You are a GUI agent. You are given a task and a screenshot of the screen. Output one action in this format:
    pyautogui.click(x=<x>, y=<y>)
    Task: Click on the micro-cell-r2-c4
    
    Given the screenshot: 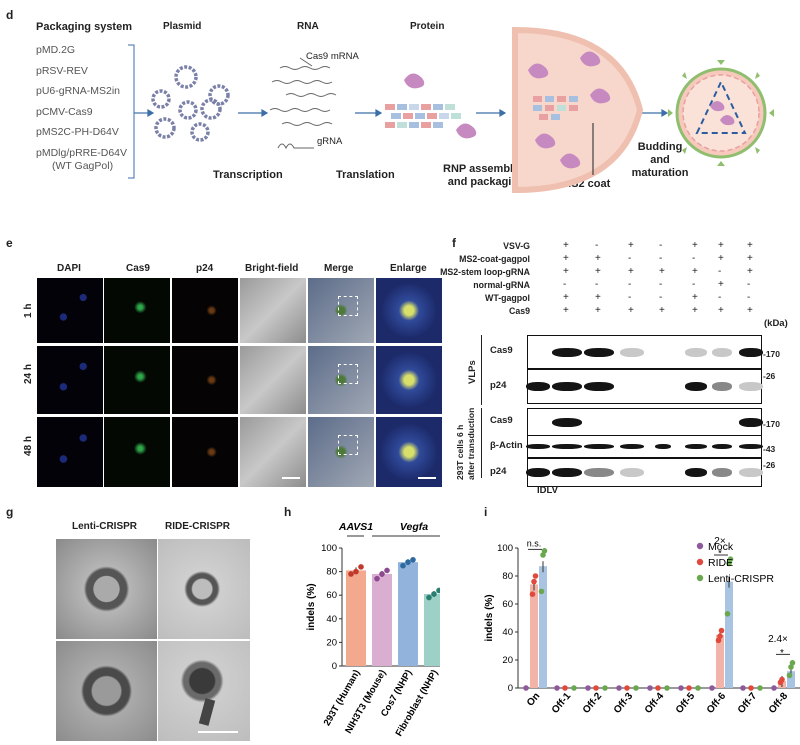 What is the action you would take?
    pyautogui.click(x=273, y=380)
    